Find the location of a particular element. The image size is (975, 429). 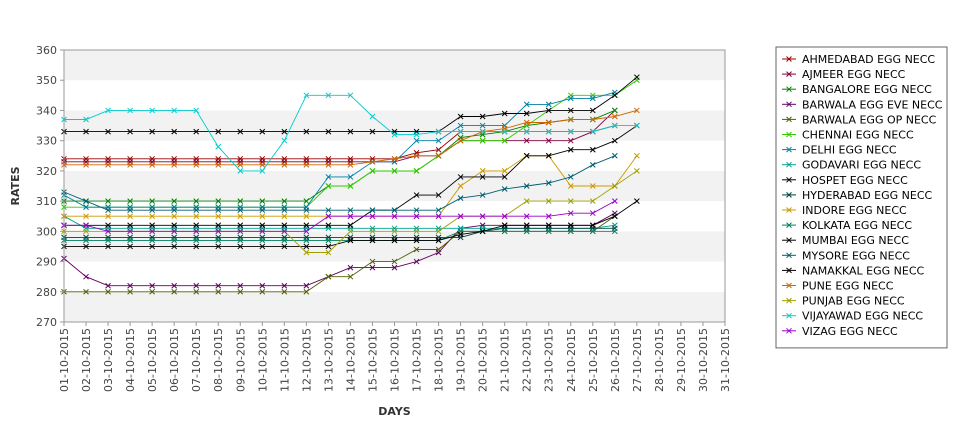

y-axis-title: RATES is located at coordinates (15, 185).